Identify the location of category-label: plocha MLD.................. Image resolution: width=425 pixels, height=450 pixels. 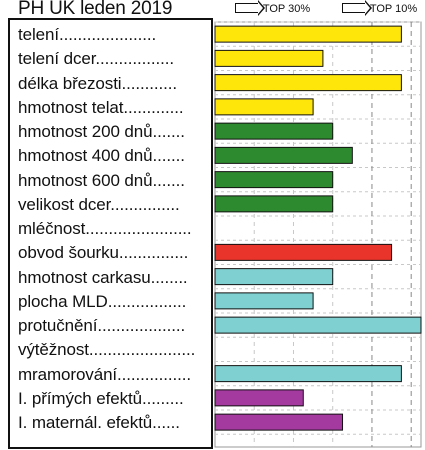
(102, 301).